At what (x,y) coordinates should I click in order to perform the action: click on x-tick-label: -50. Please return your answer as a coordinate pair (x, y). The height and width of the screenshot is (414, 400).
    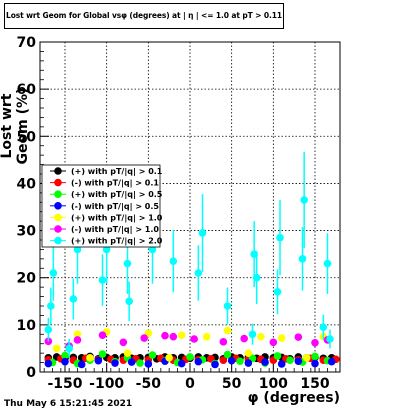
    Looking at the image, I should click on (149, 384).